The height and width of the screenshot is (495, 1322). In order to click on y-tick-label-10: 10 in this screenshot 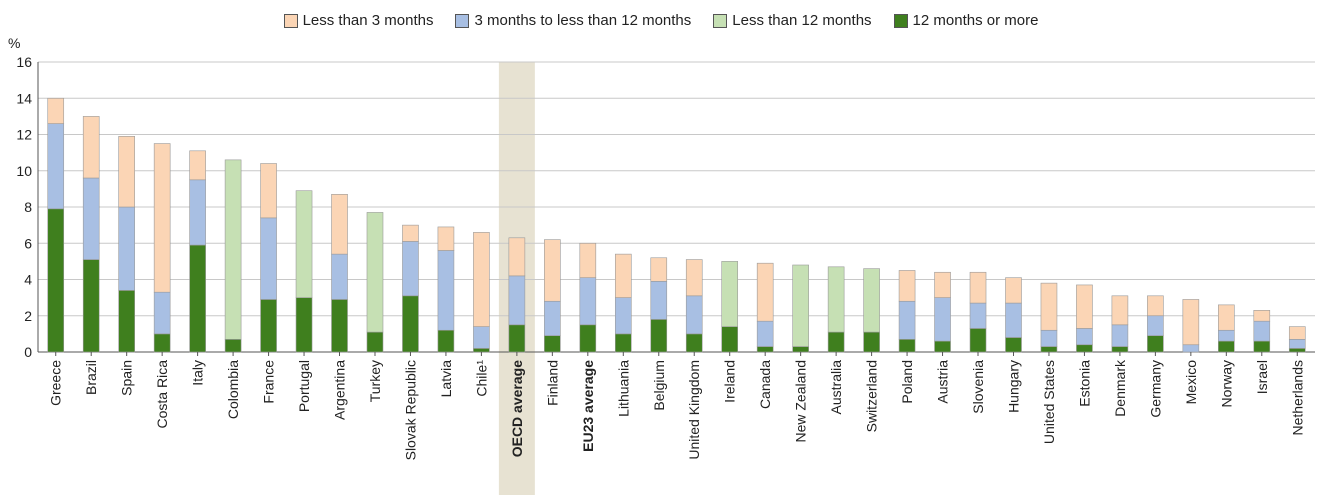, I will do `click(24, 171)`.